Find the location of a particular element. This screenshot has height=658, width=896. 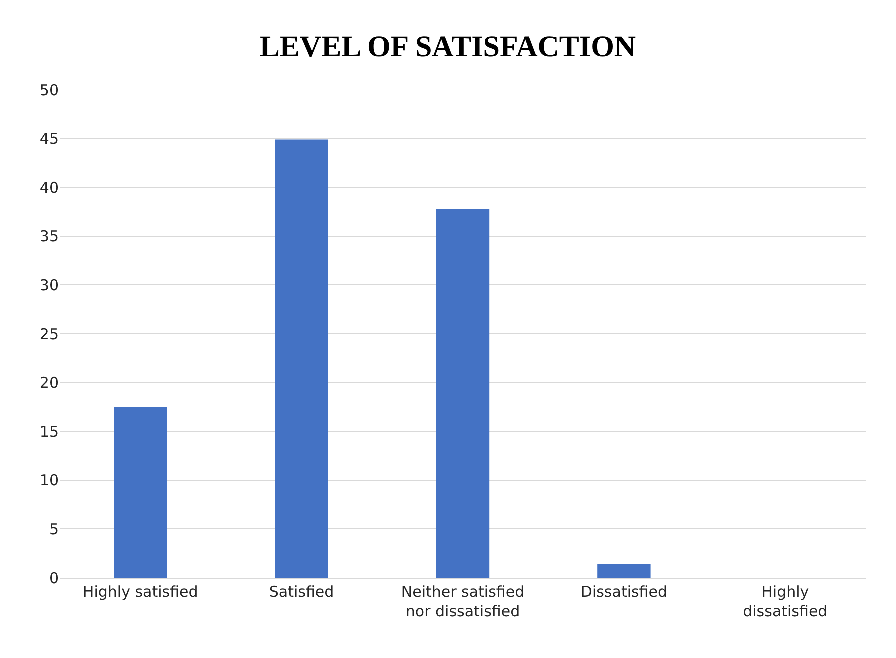

x-tick-label: Dissatisfied is located at coordinates (624, 592).